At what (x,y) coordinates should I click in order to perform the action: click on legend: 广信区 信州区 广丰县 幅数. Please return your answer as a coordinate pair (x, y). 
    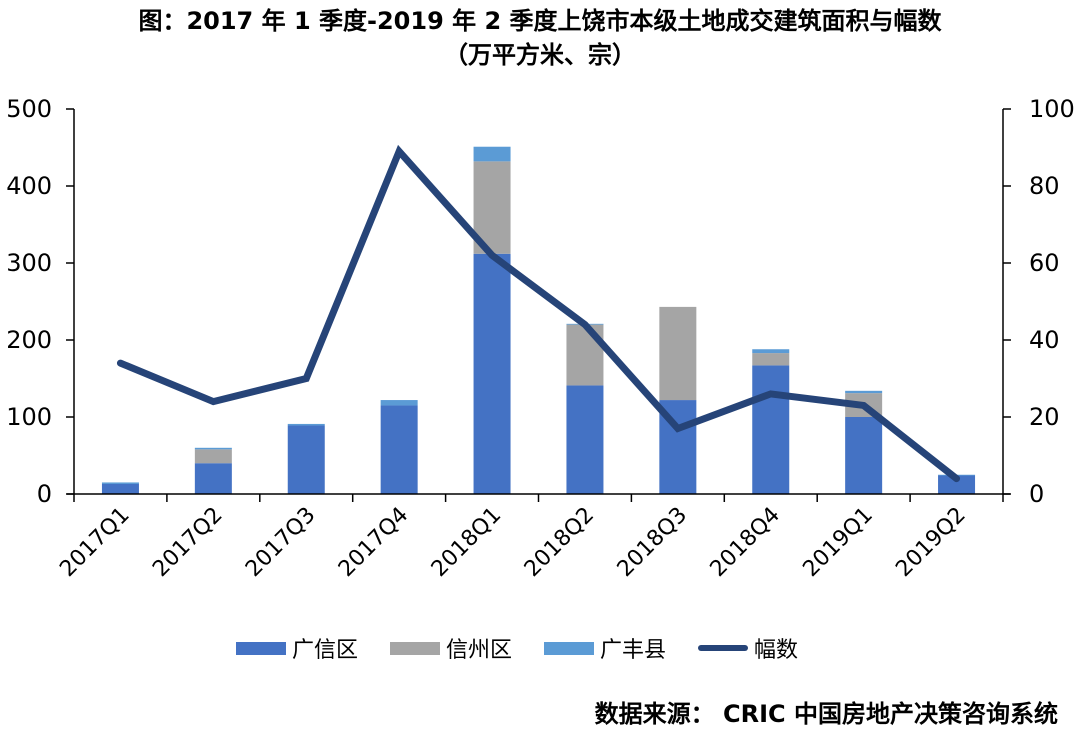
    Looking at the image, I should click on (533, 648).